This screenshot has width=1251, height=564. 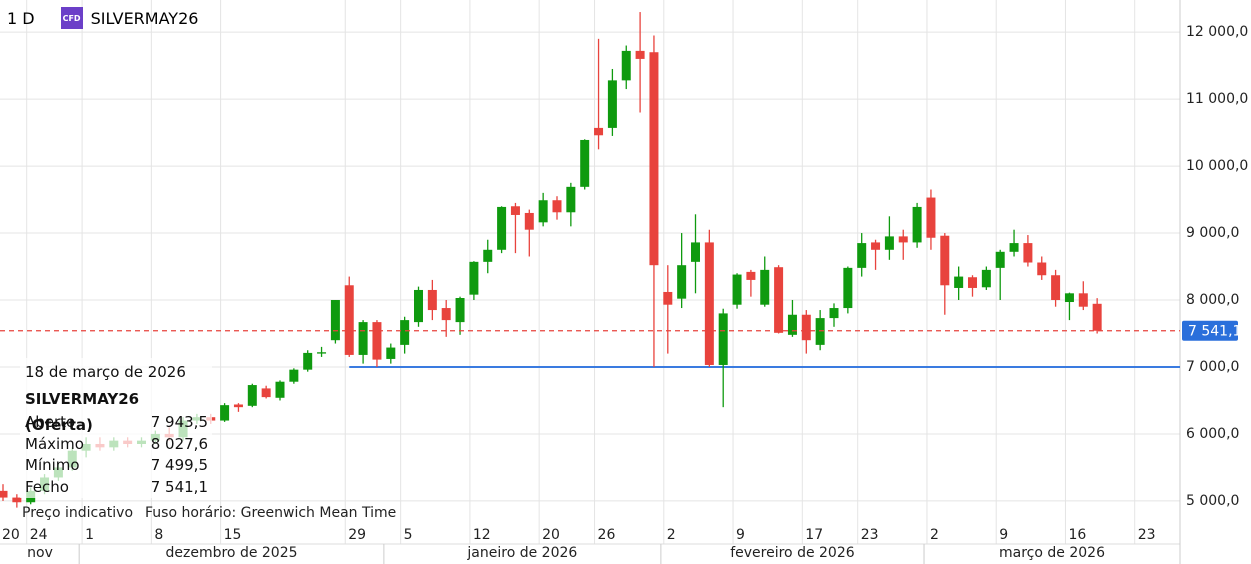 What do you see at coordinates (47, 486) in the screenshot?
I see `info-label: Fecho` at bounding box center [47, 486].